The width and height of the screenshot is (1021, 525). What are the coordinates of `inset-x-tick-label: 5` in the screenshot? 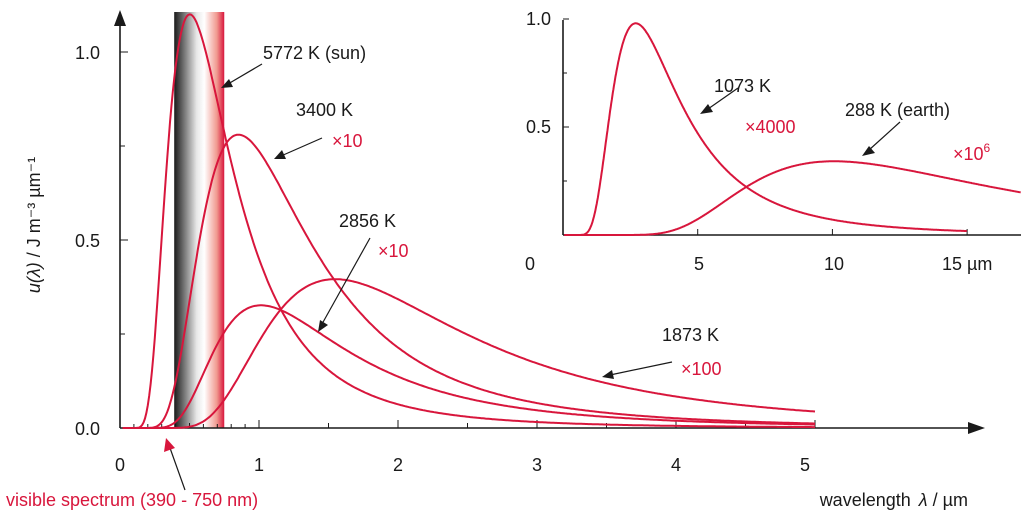 It's located at (699, 264).